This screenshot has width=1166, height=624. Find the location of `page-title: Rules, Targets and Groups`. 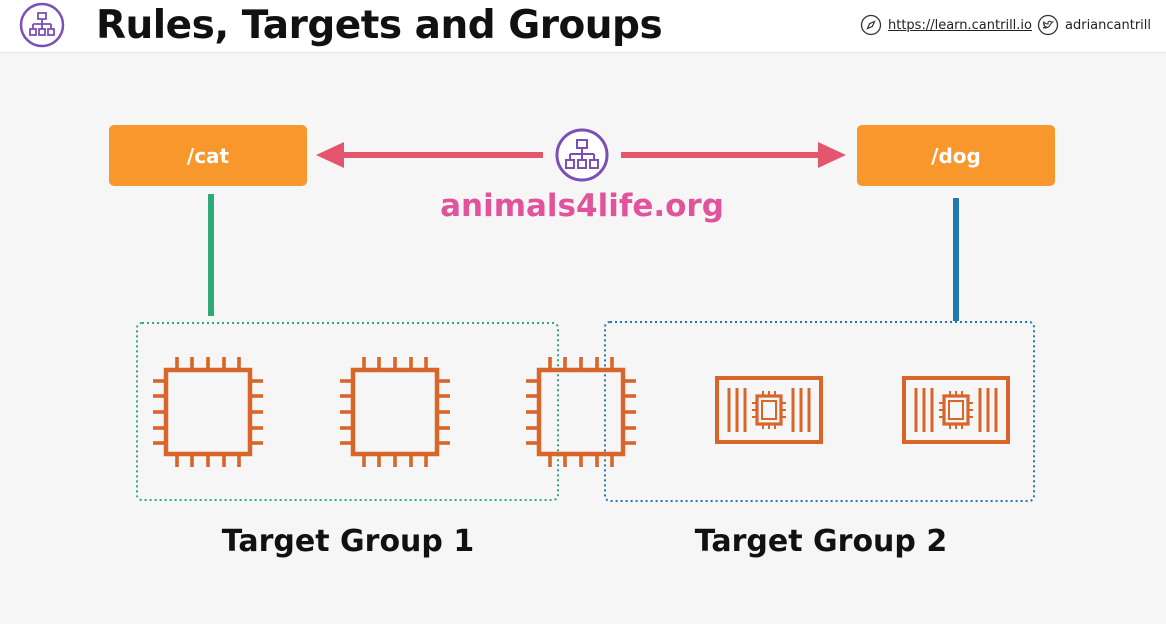

page-title: Rules, Targets and Groups is located at coordinates (379, 25).